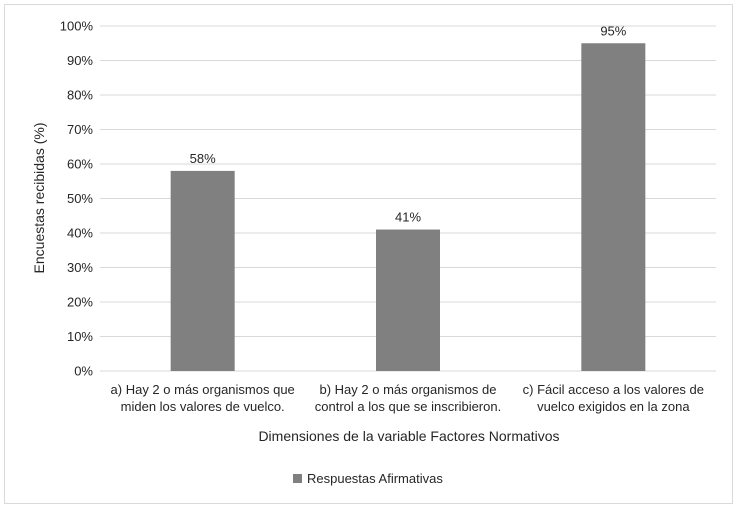 The image size is (737, 510). I want to click on x-tick-label: a) Hay 2 o más organismos que, so click(203, 389).